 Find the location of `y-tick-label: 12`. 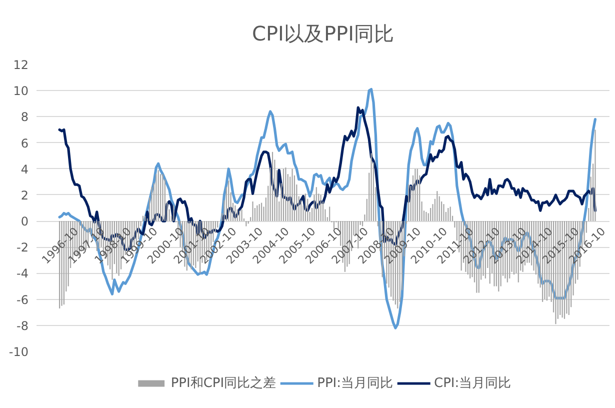

y-tick-label: 12 is located at coordinates (21, 65).